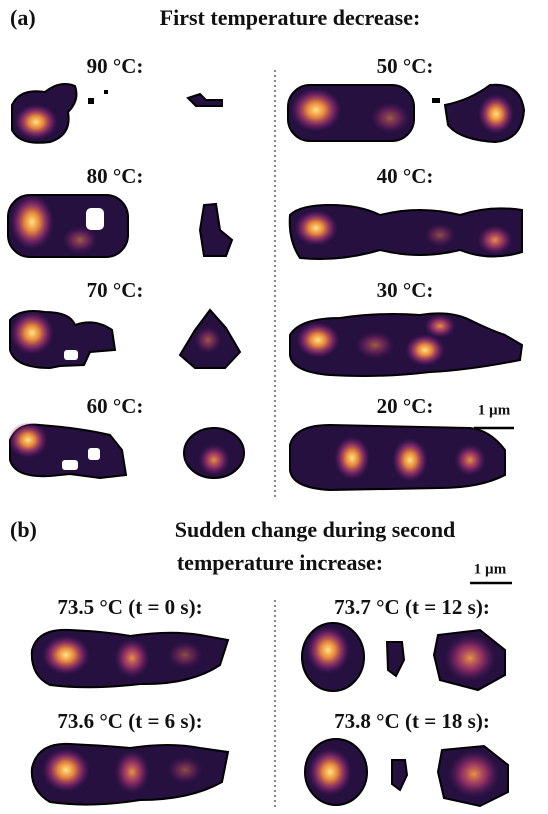  I want to click on panel-label: (b), so click(23, 529).